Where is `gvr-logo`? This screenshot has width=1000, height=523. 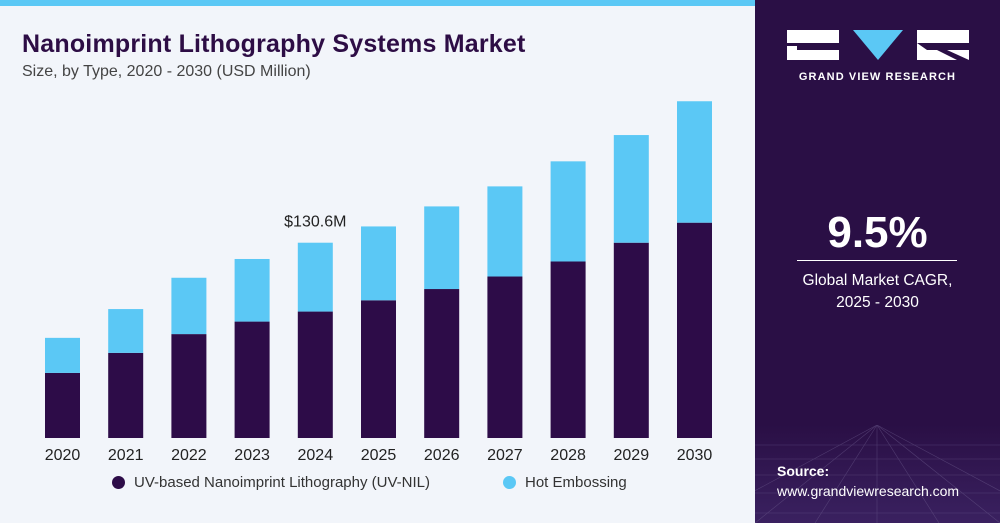
gvr-logo is located at coordinates (878, 45).